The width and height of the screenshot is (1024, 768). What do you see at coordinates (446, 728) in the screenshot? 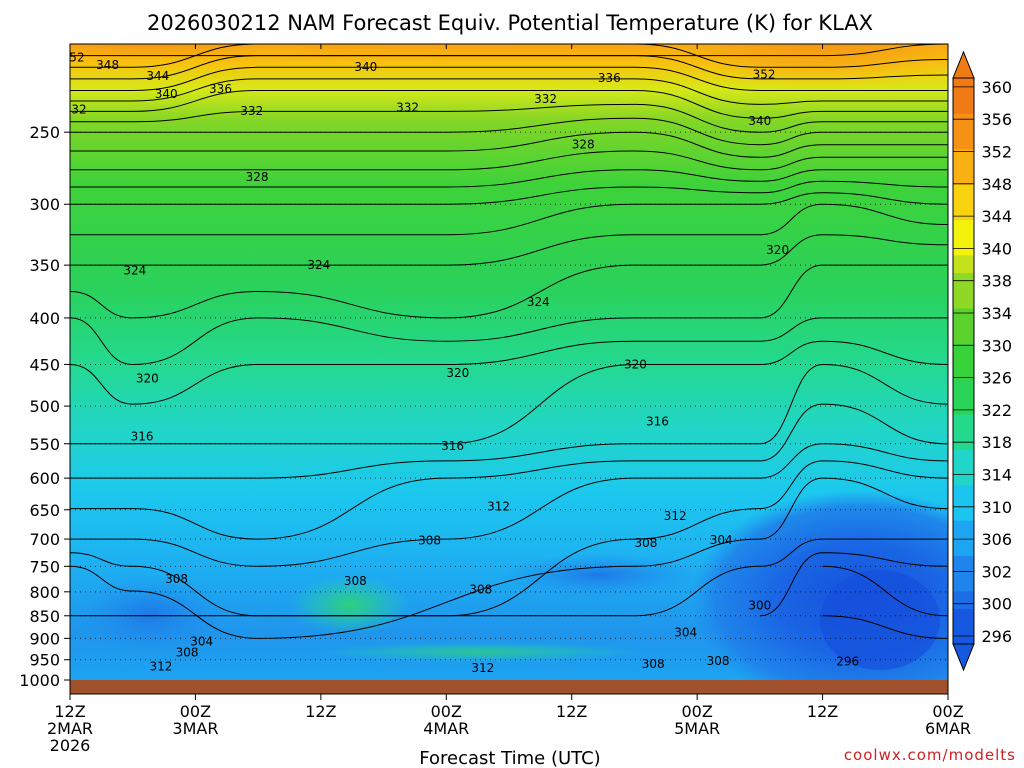
I see `x-tick-label-36-1: 4MAR` at bounding box center [446, 728].